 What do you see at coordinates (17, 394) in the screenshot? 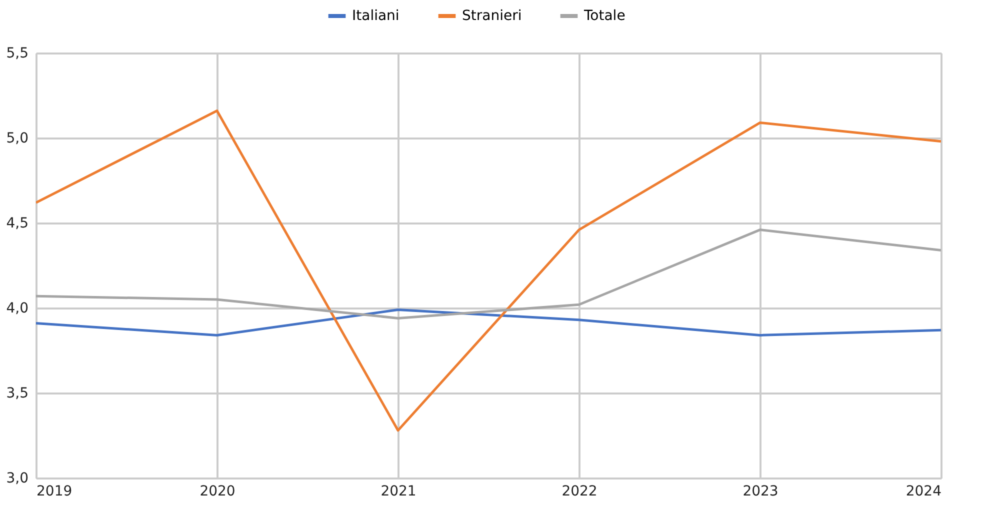
I see `y-tick-label: 3,5` at bounding box center [17, 394].